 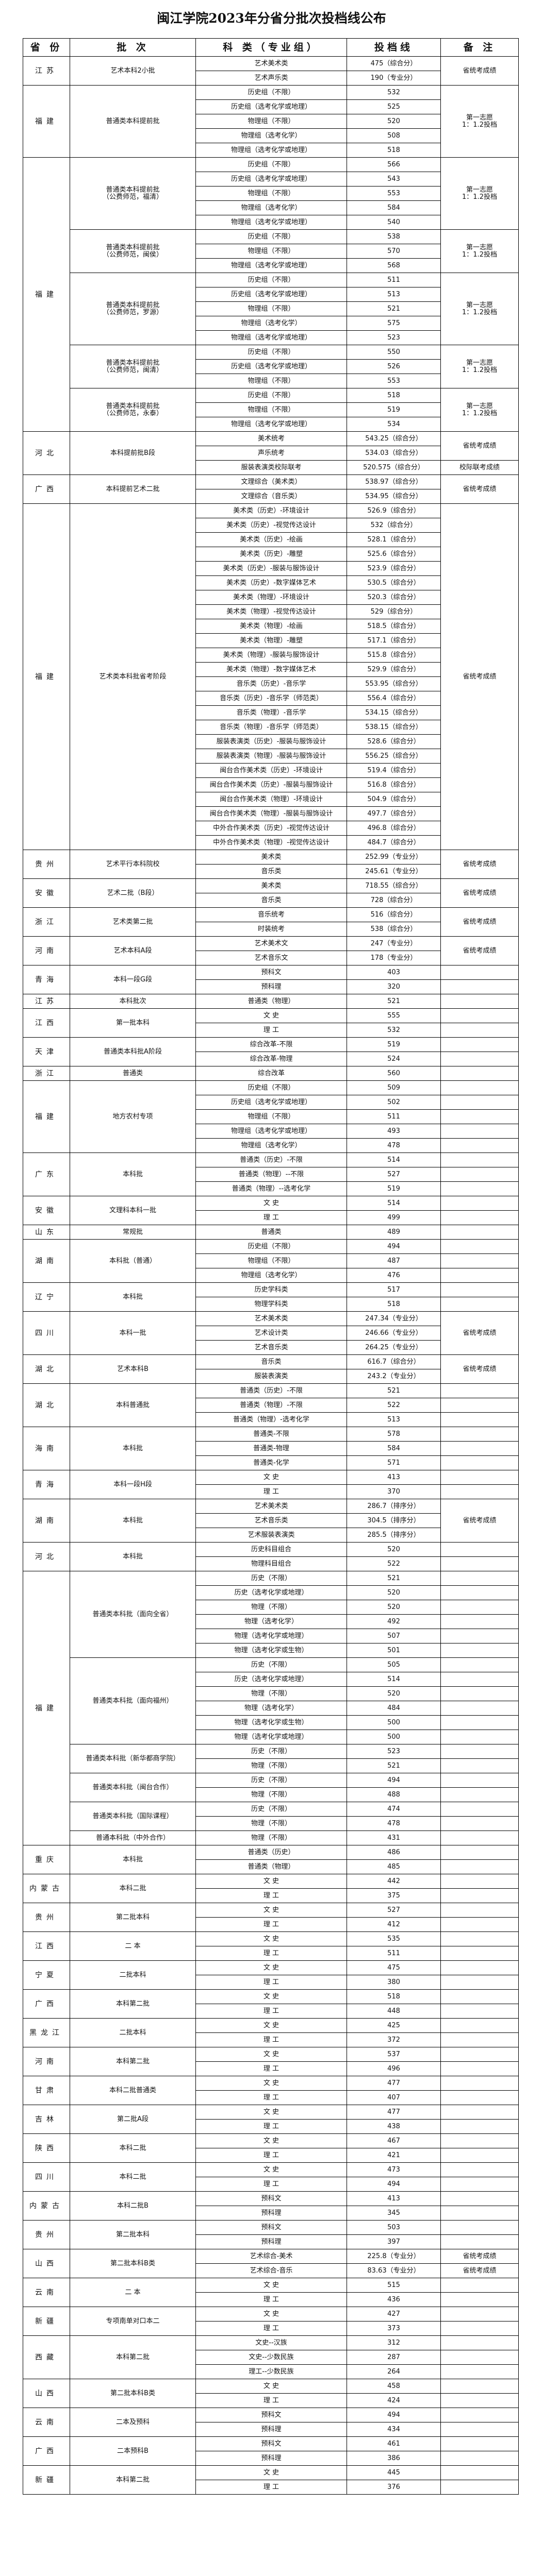 What do you see at coordinates (394, 1621) in the screenshot?
I see `score-cell: 492` at bounding box center [394, 1621].